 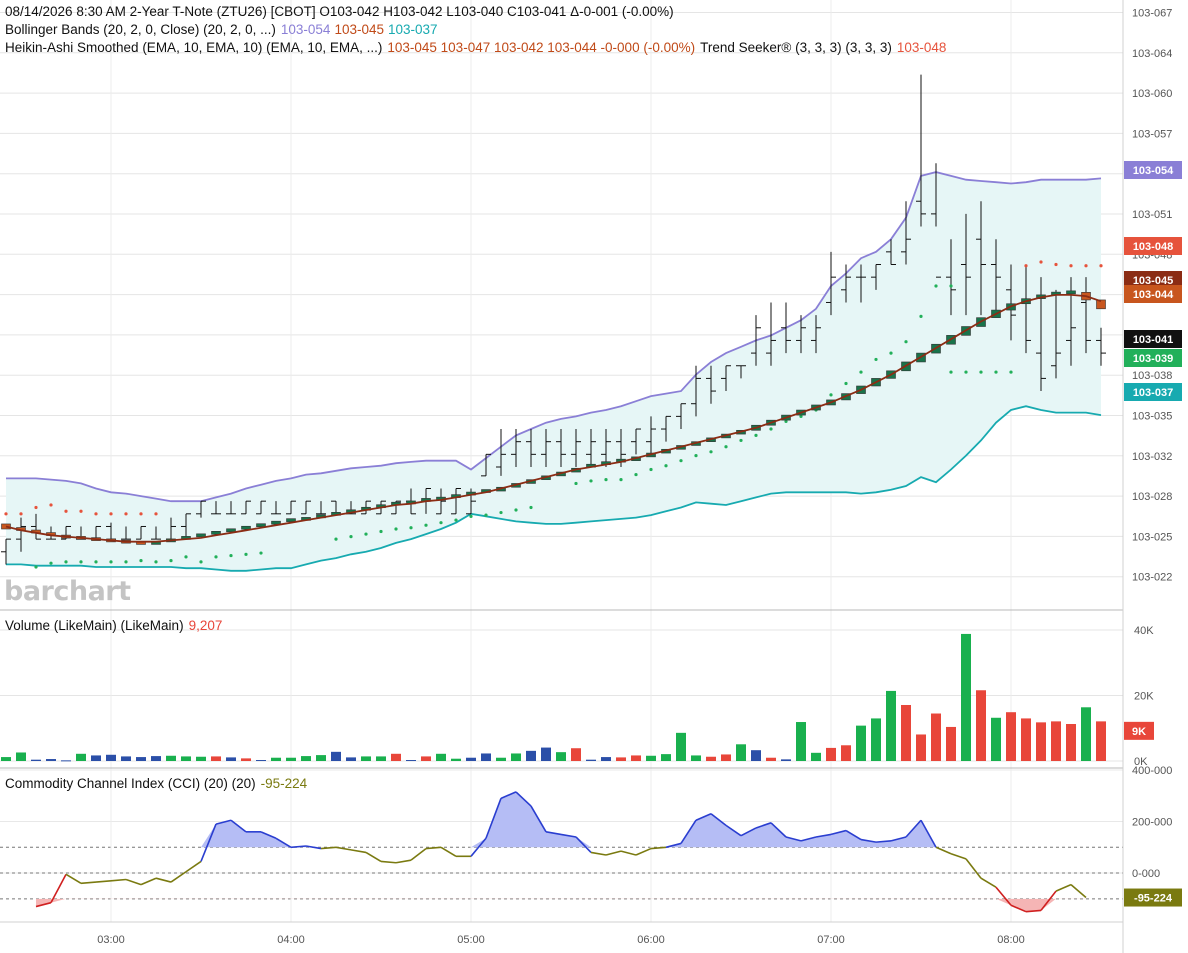 I want to click on cci-area, so click(x=561, y=851).